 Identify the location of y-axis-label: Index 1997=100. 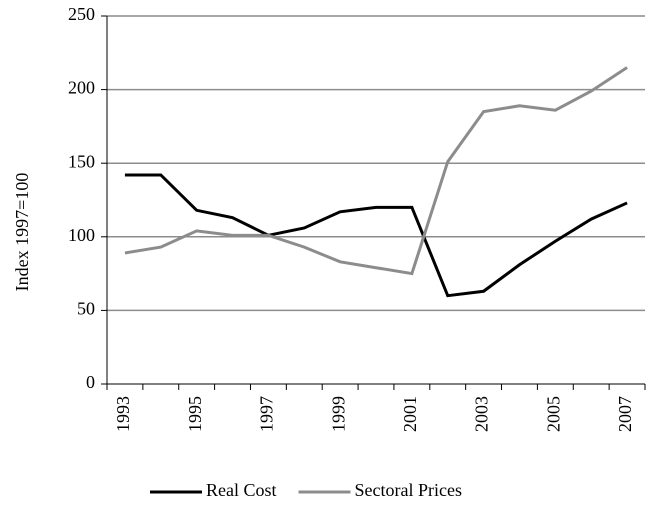
(22, 232).